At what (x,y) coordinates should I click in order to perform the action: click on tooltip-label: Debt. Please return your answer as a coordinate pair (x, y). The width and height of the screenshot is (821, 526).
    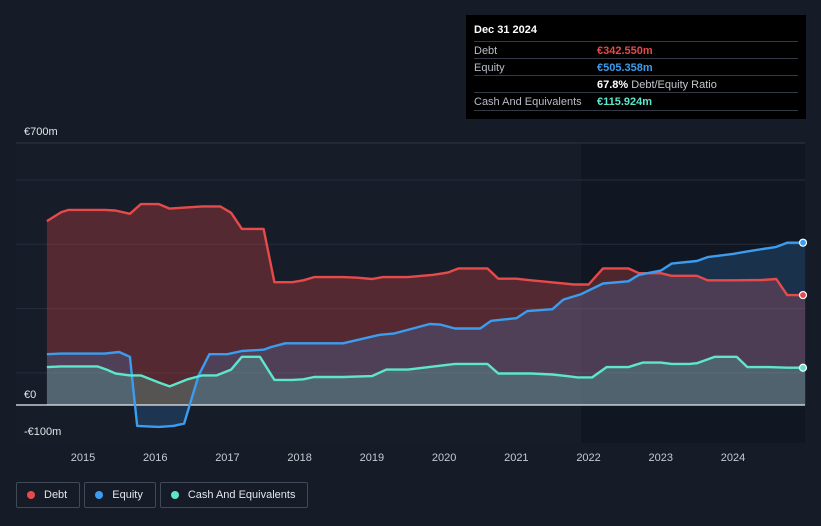
    Looking at the image, I should click on (486, 51).